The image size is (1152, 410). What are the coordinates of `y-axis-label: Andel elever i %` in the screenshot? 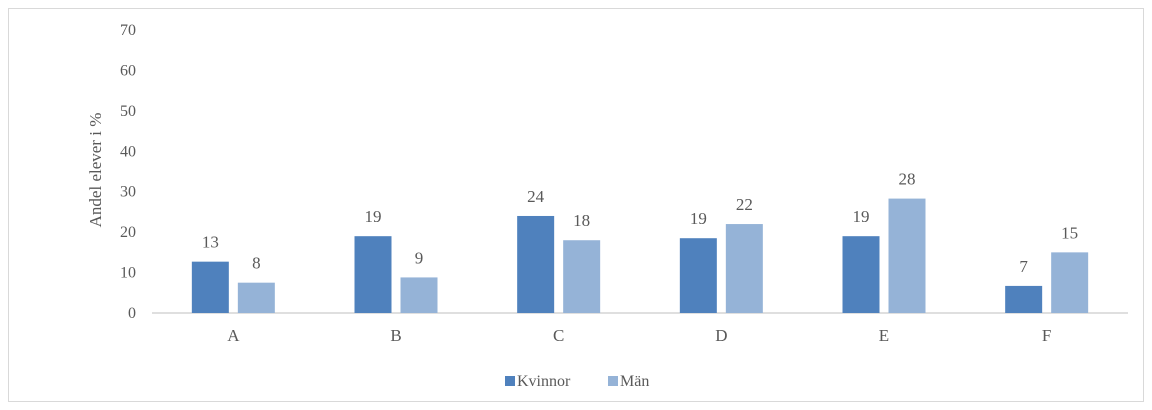 It's located at (95, 170).